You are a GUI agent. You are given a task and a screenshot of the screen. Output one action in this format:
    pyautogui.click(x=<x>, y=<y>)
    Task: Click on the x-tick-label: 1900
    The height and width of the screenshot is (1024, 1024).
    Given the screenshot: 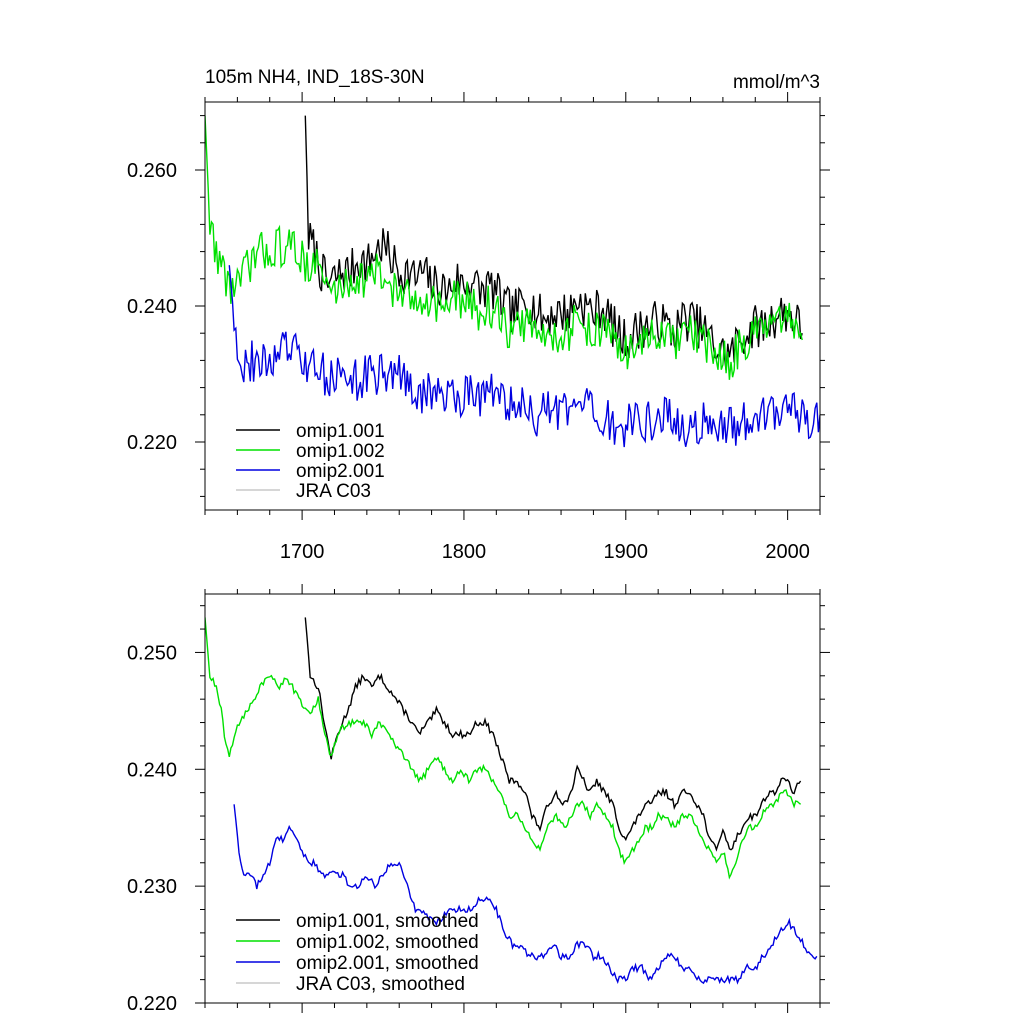 What is the action you would take?
    pyautogui.click(x=626, y=552)
    